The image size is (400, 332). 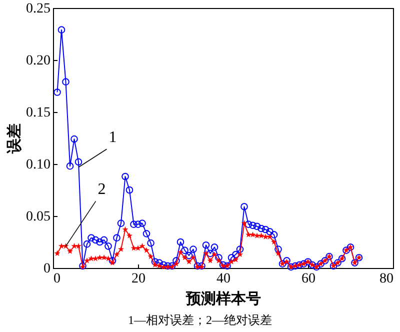 I want to click on annotation: 1, so click(x=112, y=137).